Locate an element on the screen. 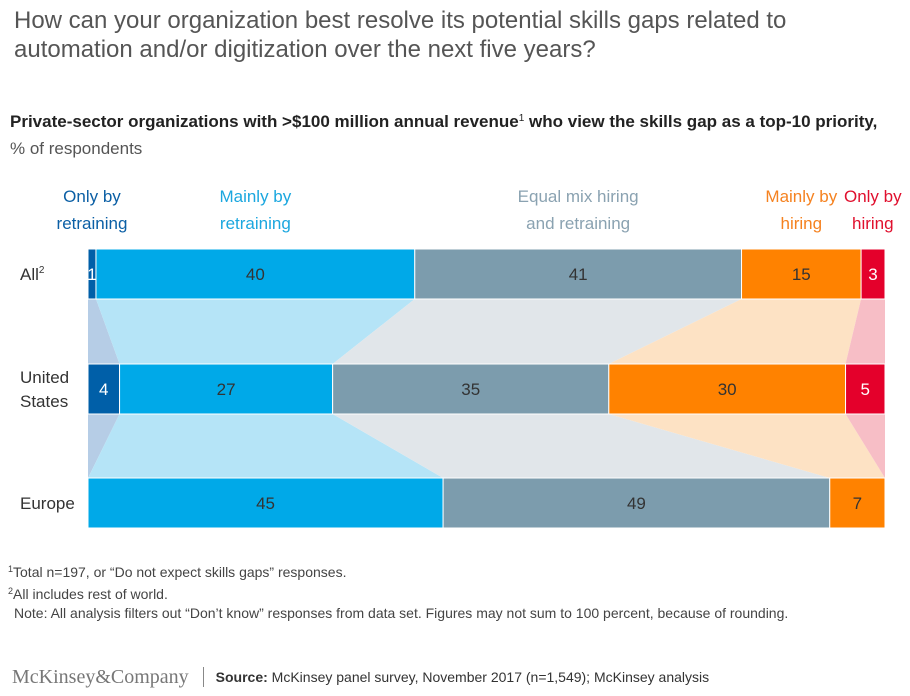 The width and height of the screenshot is (910, 696). footer-divider is located at coordinates (203, 677).